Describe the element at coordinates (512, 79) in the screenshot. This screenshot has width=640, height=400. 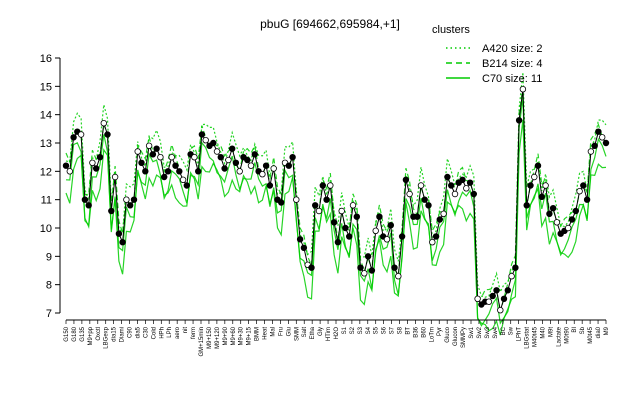
I see `legend-label-c70: C70 size: 11` at that location.